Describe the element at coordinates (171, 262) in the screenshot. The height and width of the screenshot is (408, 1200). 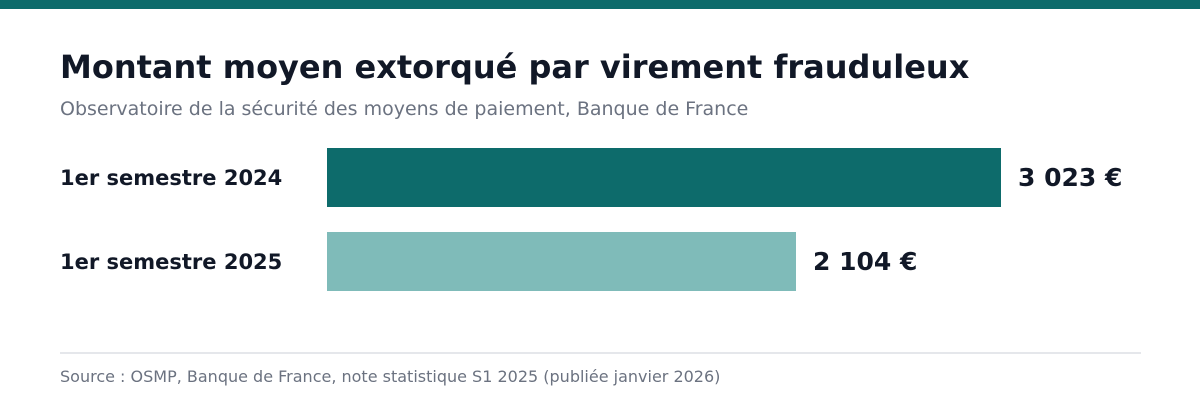
I see `category-label: 1er semestre 2025` at that location.